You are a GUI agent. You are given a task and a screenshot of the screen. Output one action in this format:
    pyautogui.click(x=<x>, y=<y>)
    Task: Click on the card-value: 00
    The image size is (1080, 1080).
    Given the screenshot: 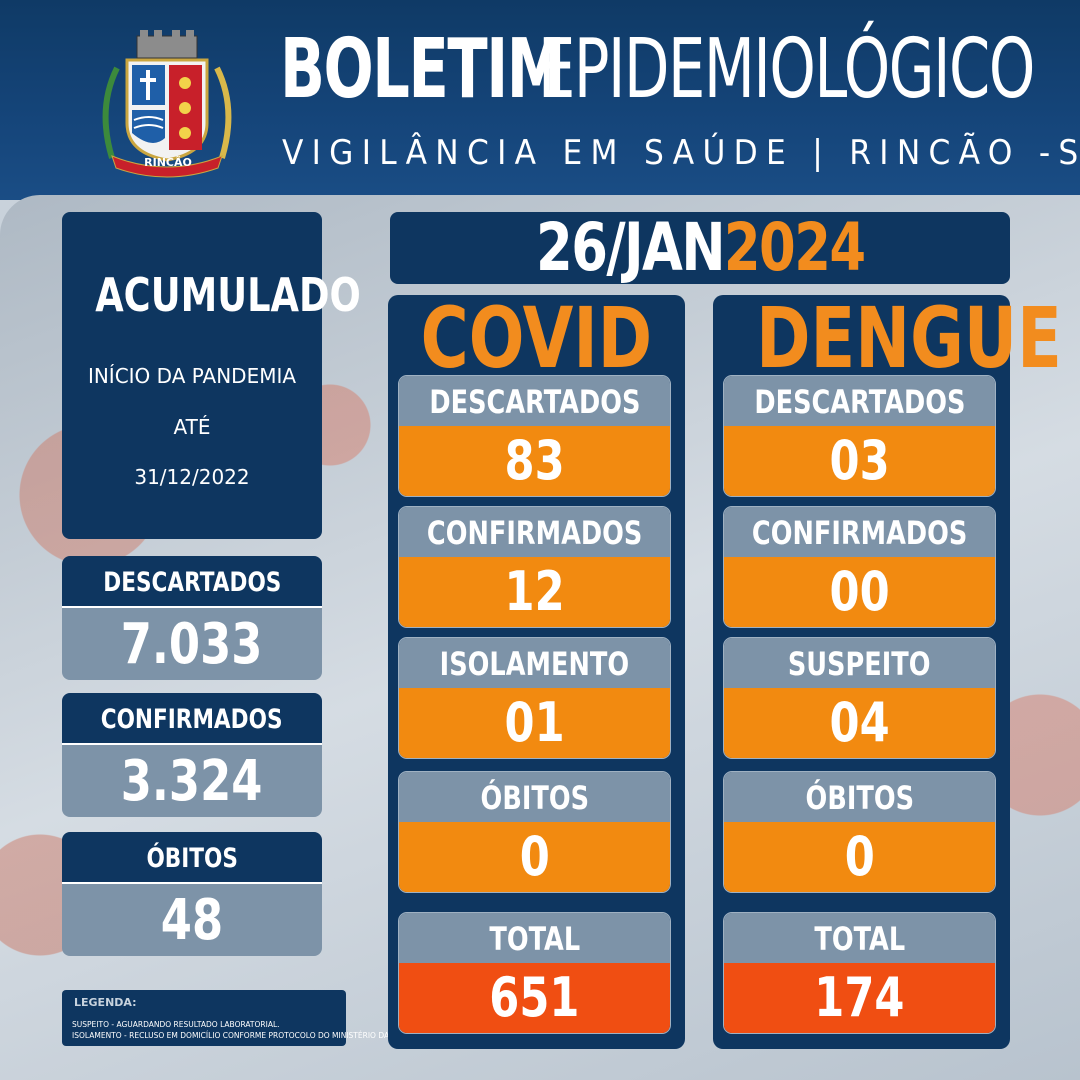 What is the action you would take?
    pyautogui.click(x=859, y=592)
    